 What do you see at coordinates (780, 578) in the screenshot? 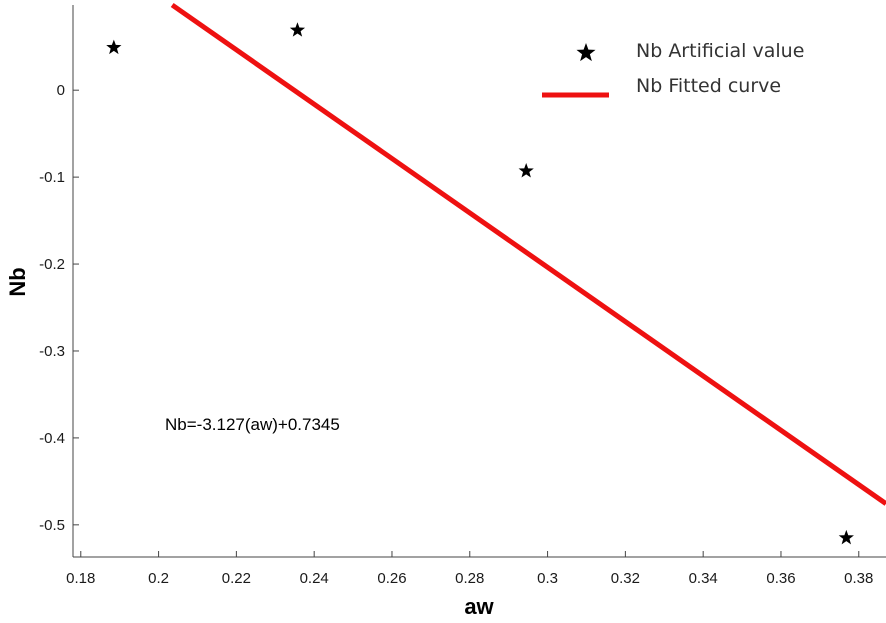
I see `x-tick-label: 0.36` at bounding box center [780, 578].